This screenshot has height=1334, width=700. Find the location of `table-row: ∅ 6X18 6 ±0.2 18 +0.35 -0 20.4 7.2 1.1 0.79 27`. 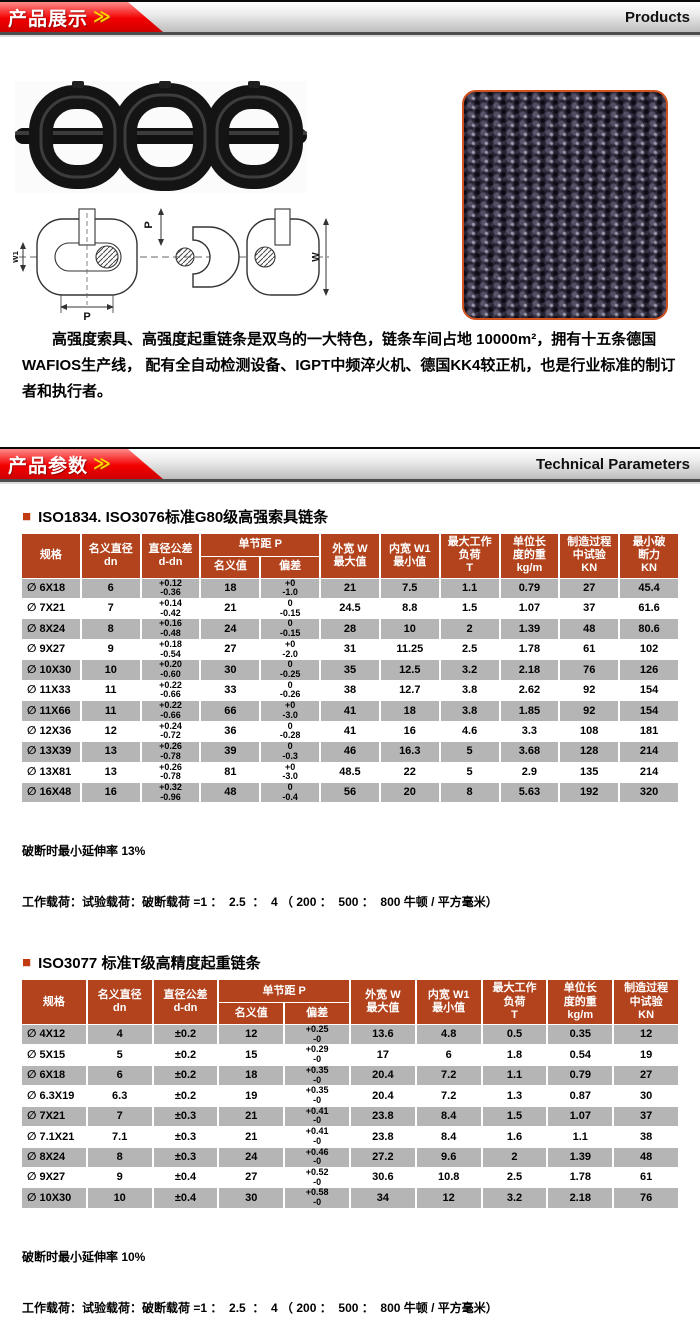

table-row: ∅ 6X18 6 ±0.2 18 +0.35 -0 20.4 7.2 1.1 0.79 27 is located at coordinates (350, 1075).